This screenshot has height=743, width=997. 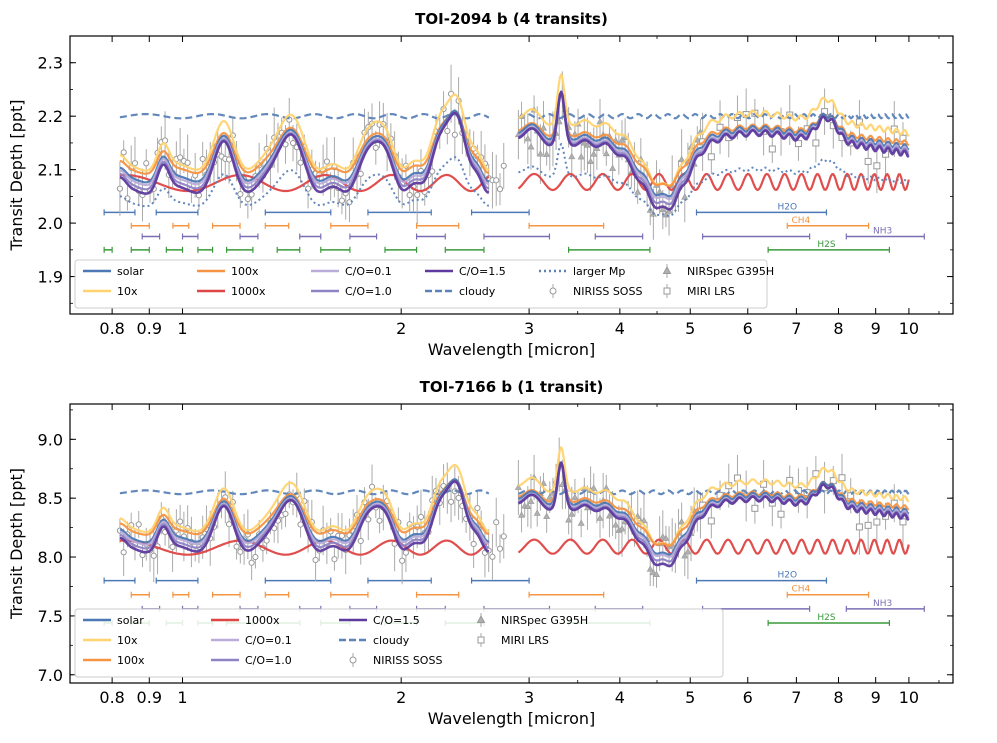 What do you see at coordinates (826, 618) in the screenshot?
I see `h2s-band-label: H2S` at bounding box center [826, 618].